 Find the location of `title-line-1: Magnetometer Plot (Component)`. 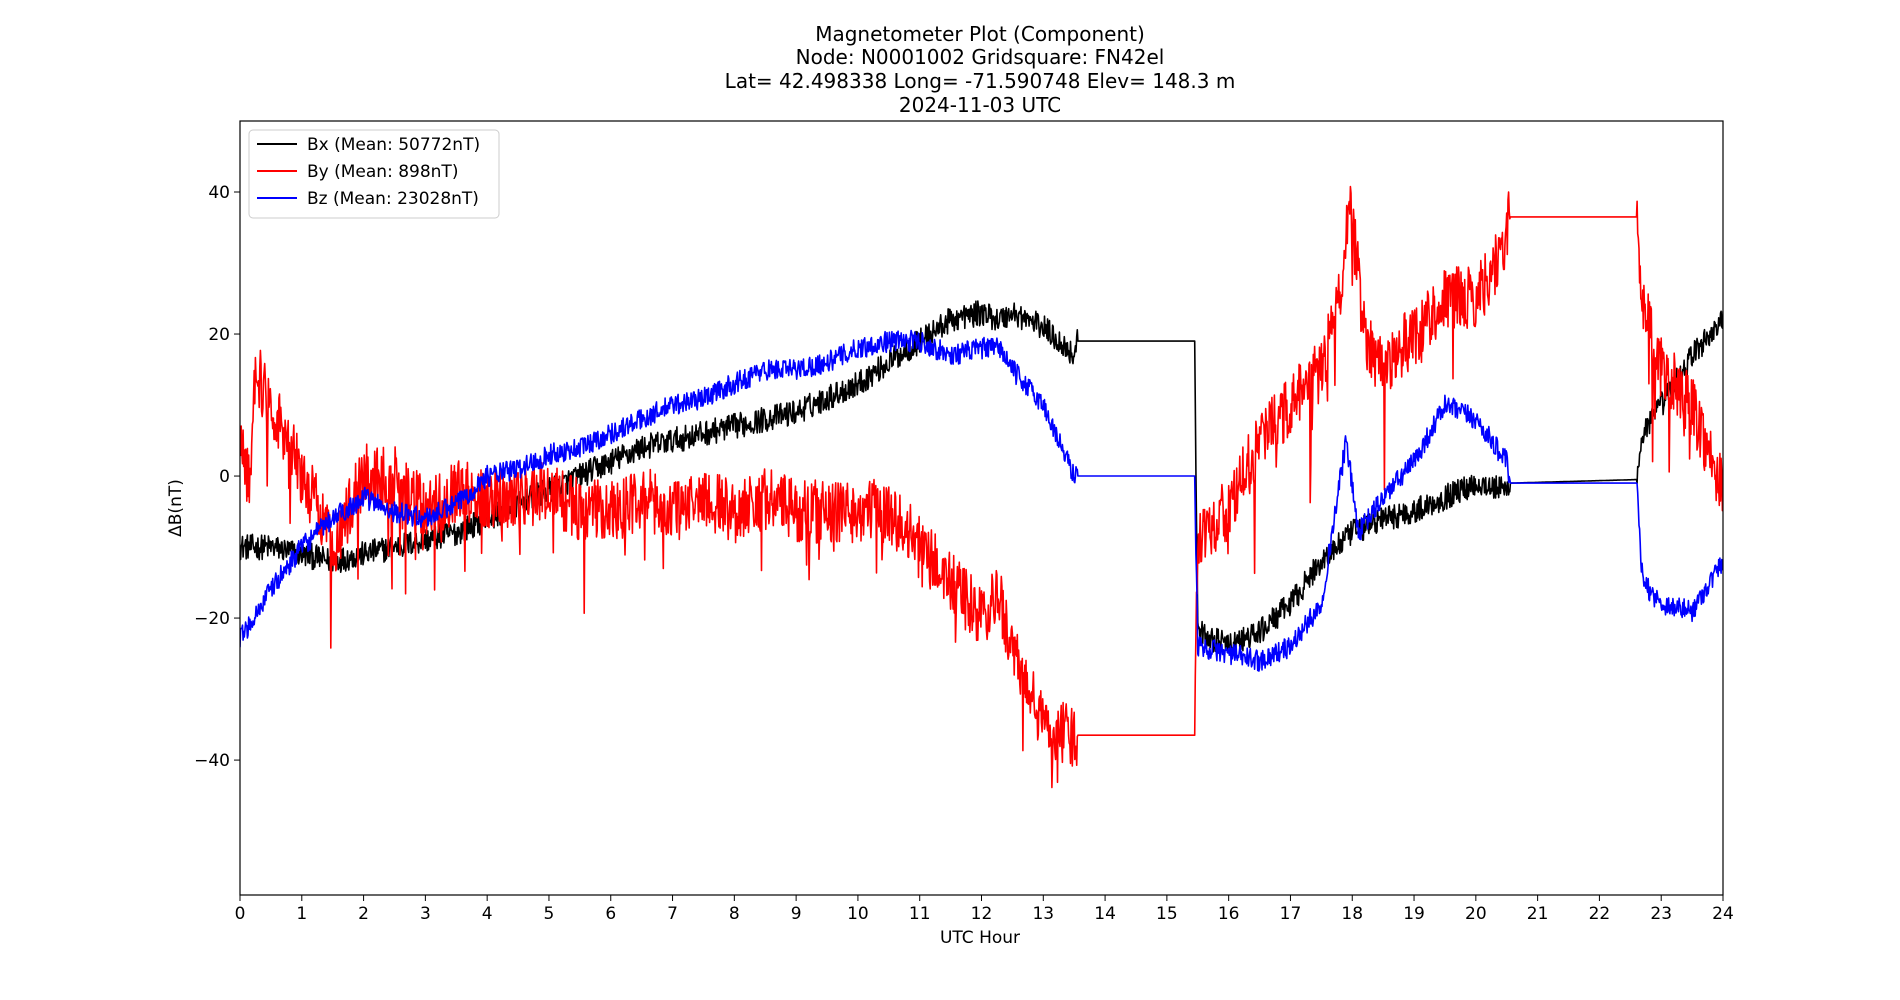

title-line-1: Magnetometer Plot (Component) is located at coordinates (980, 34).